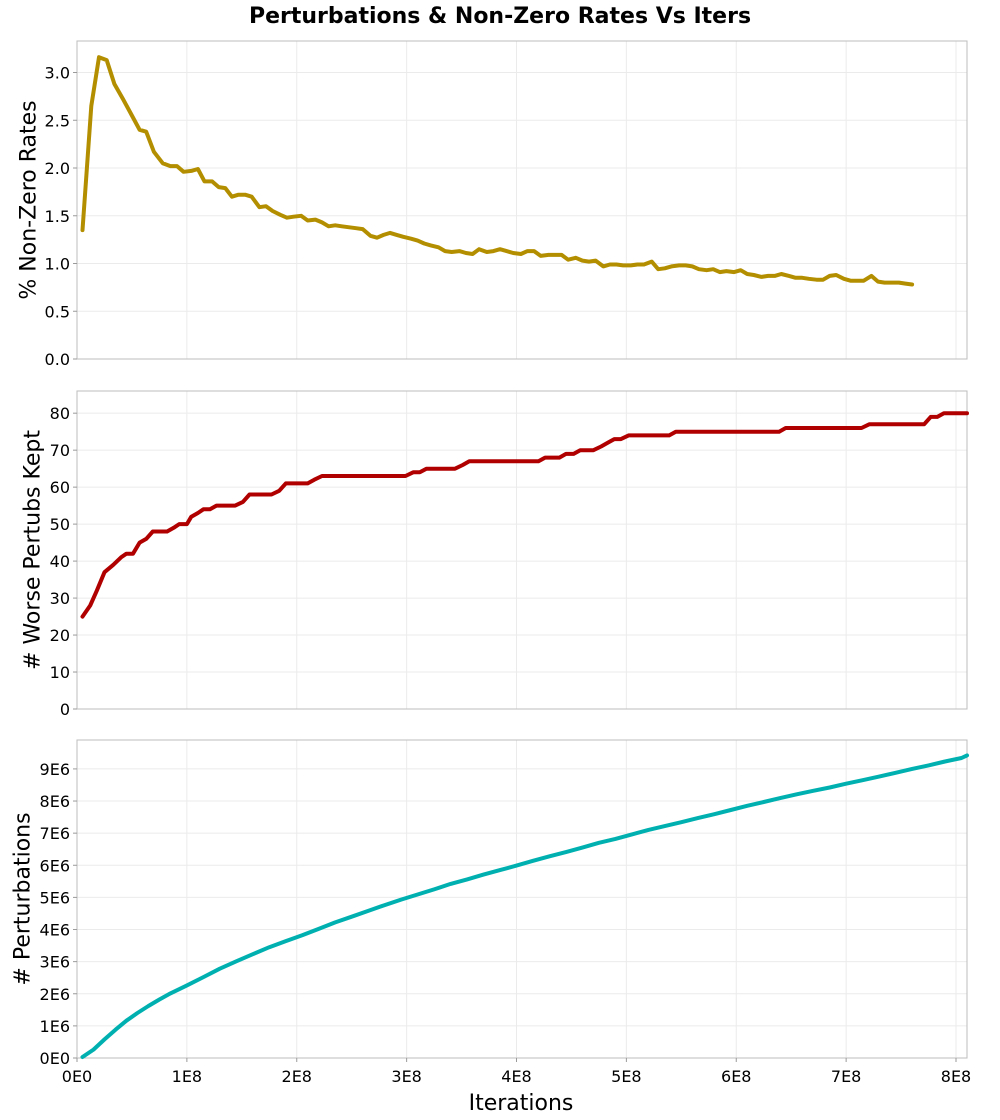 Image resolution: width=1000 pixels, height=1120 pixels. What do you see at coordinates (846, 1076) in the screenshot?
I see `perturbations-xtick-label-7: 7E8` at bounding box center [846, 1076].